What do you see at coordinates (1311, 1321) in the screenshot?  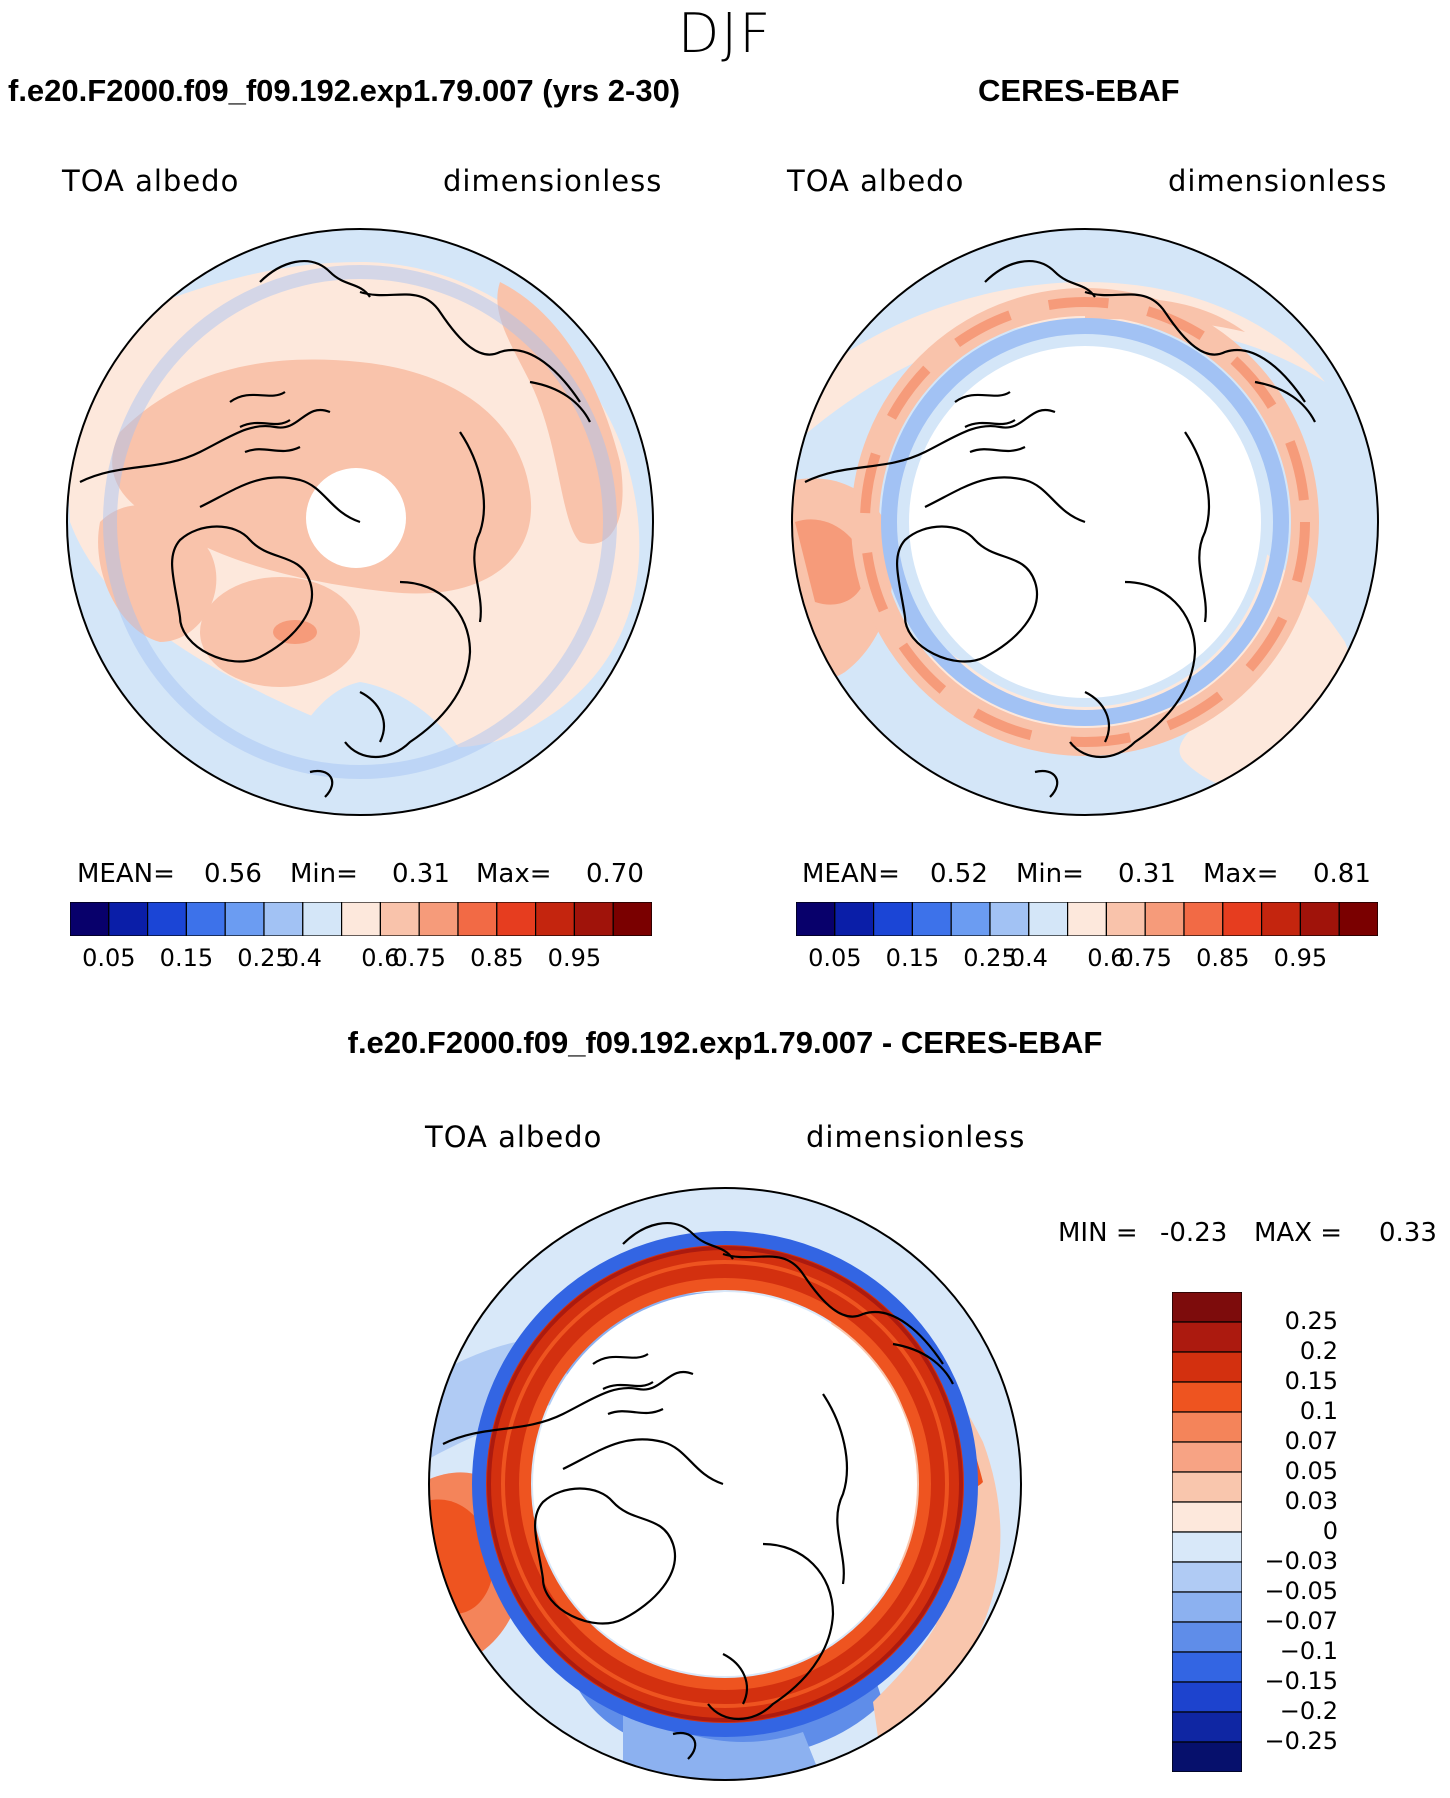 I see `diff-colorbar-tick-label: 0.25` at bounding box center [1311, 1321].